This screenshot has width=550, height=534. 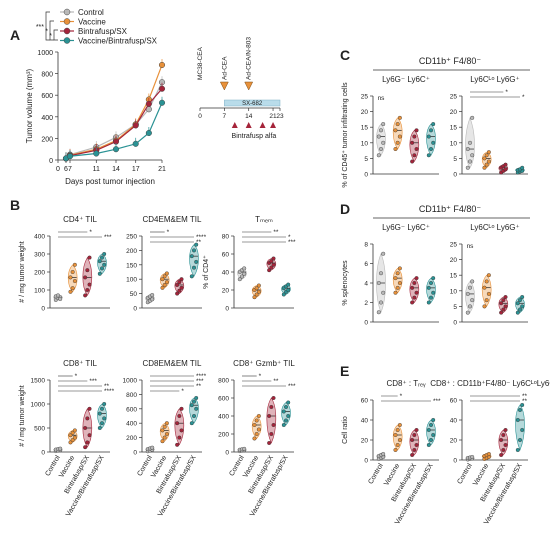 What do you see at coordinates (455, 175) in the screenshot?
I see `C2-y-tick-label-0: 0` at bounding box center [455, 175].